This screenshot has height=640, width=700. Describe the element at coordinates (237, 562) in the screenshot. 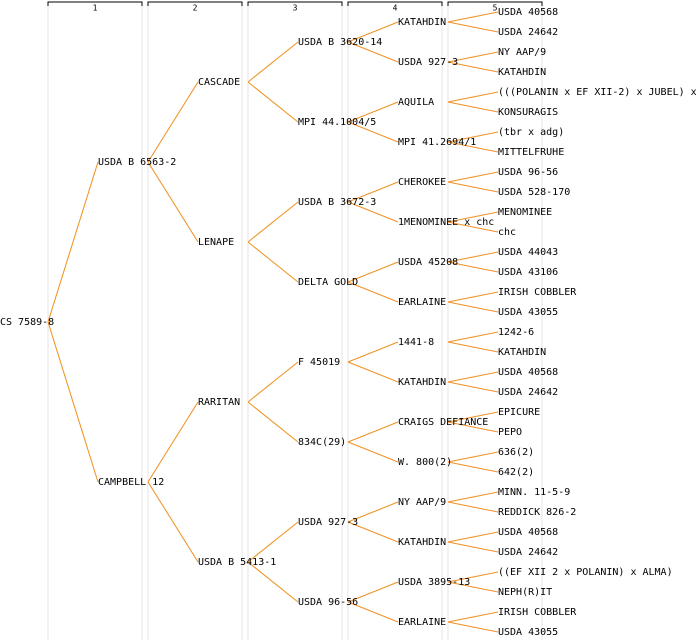

I see `node-label: USDA B 5413-1` at that location.